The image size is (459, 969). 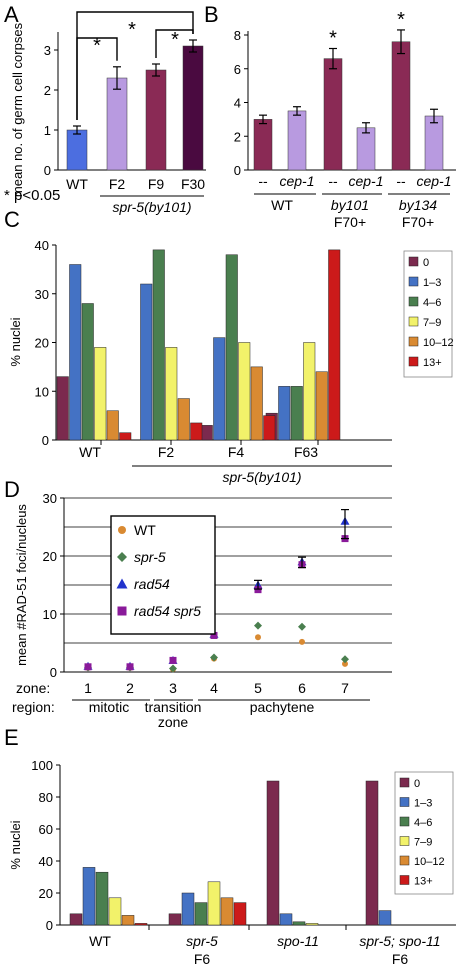 I want to click on panel-d-point-s1-z2, so click(x=173, y=668).